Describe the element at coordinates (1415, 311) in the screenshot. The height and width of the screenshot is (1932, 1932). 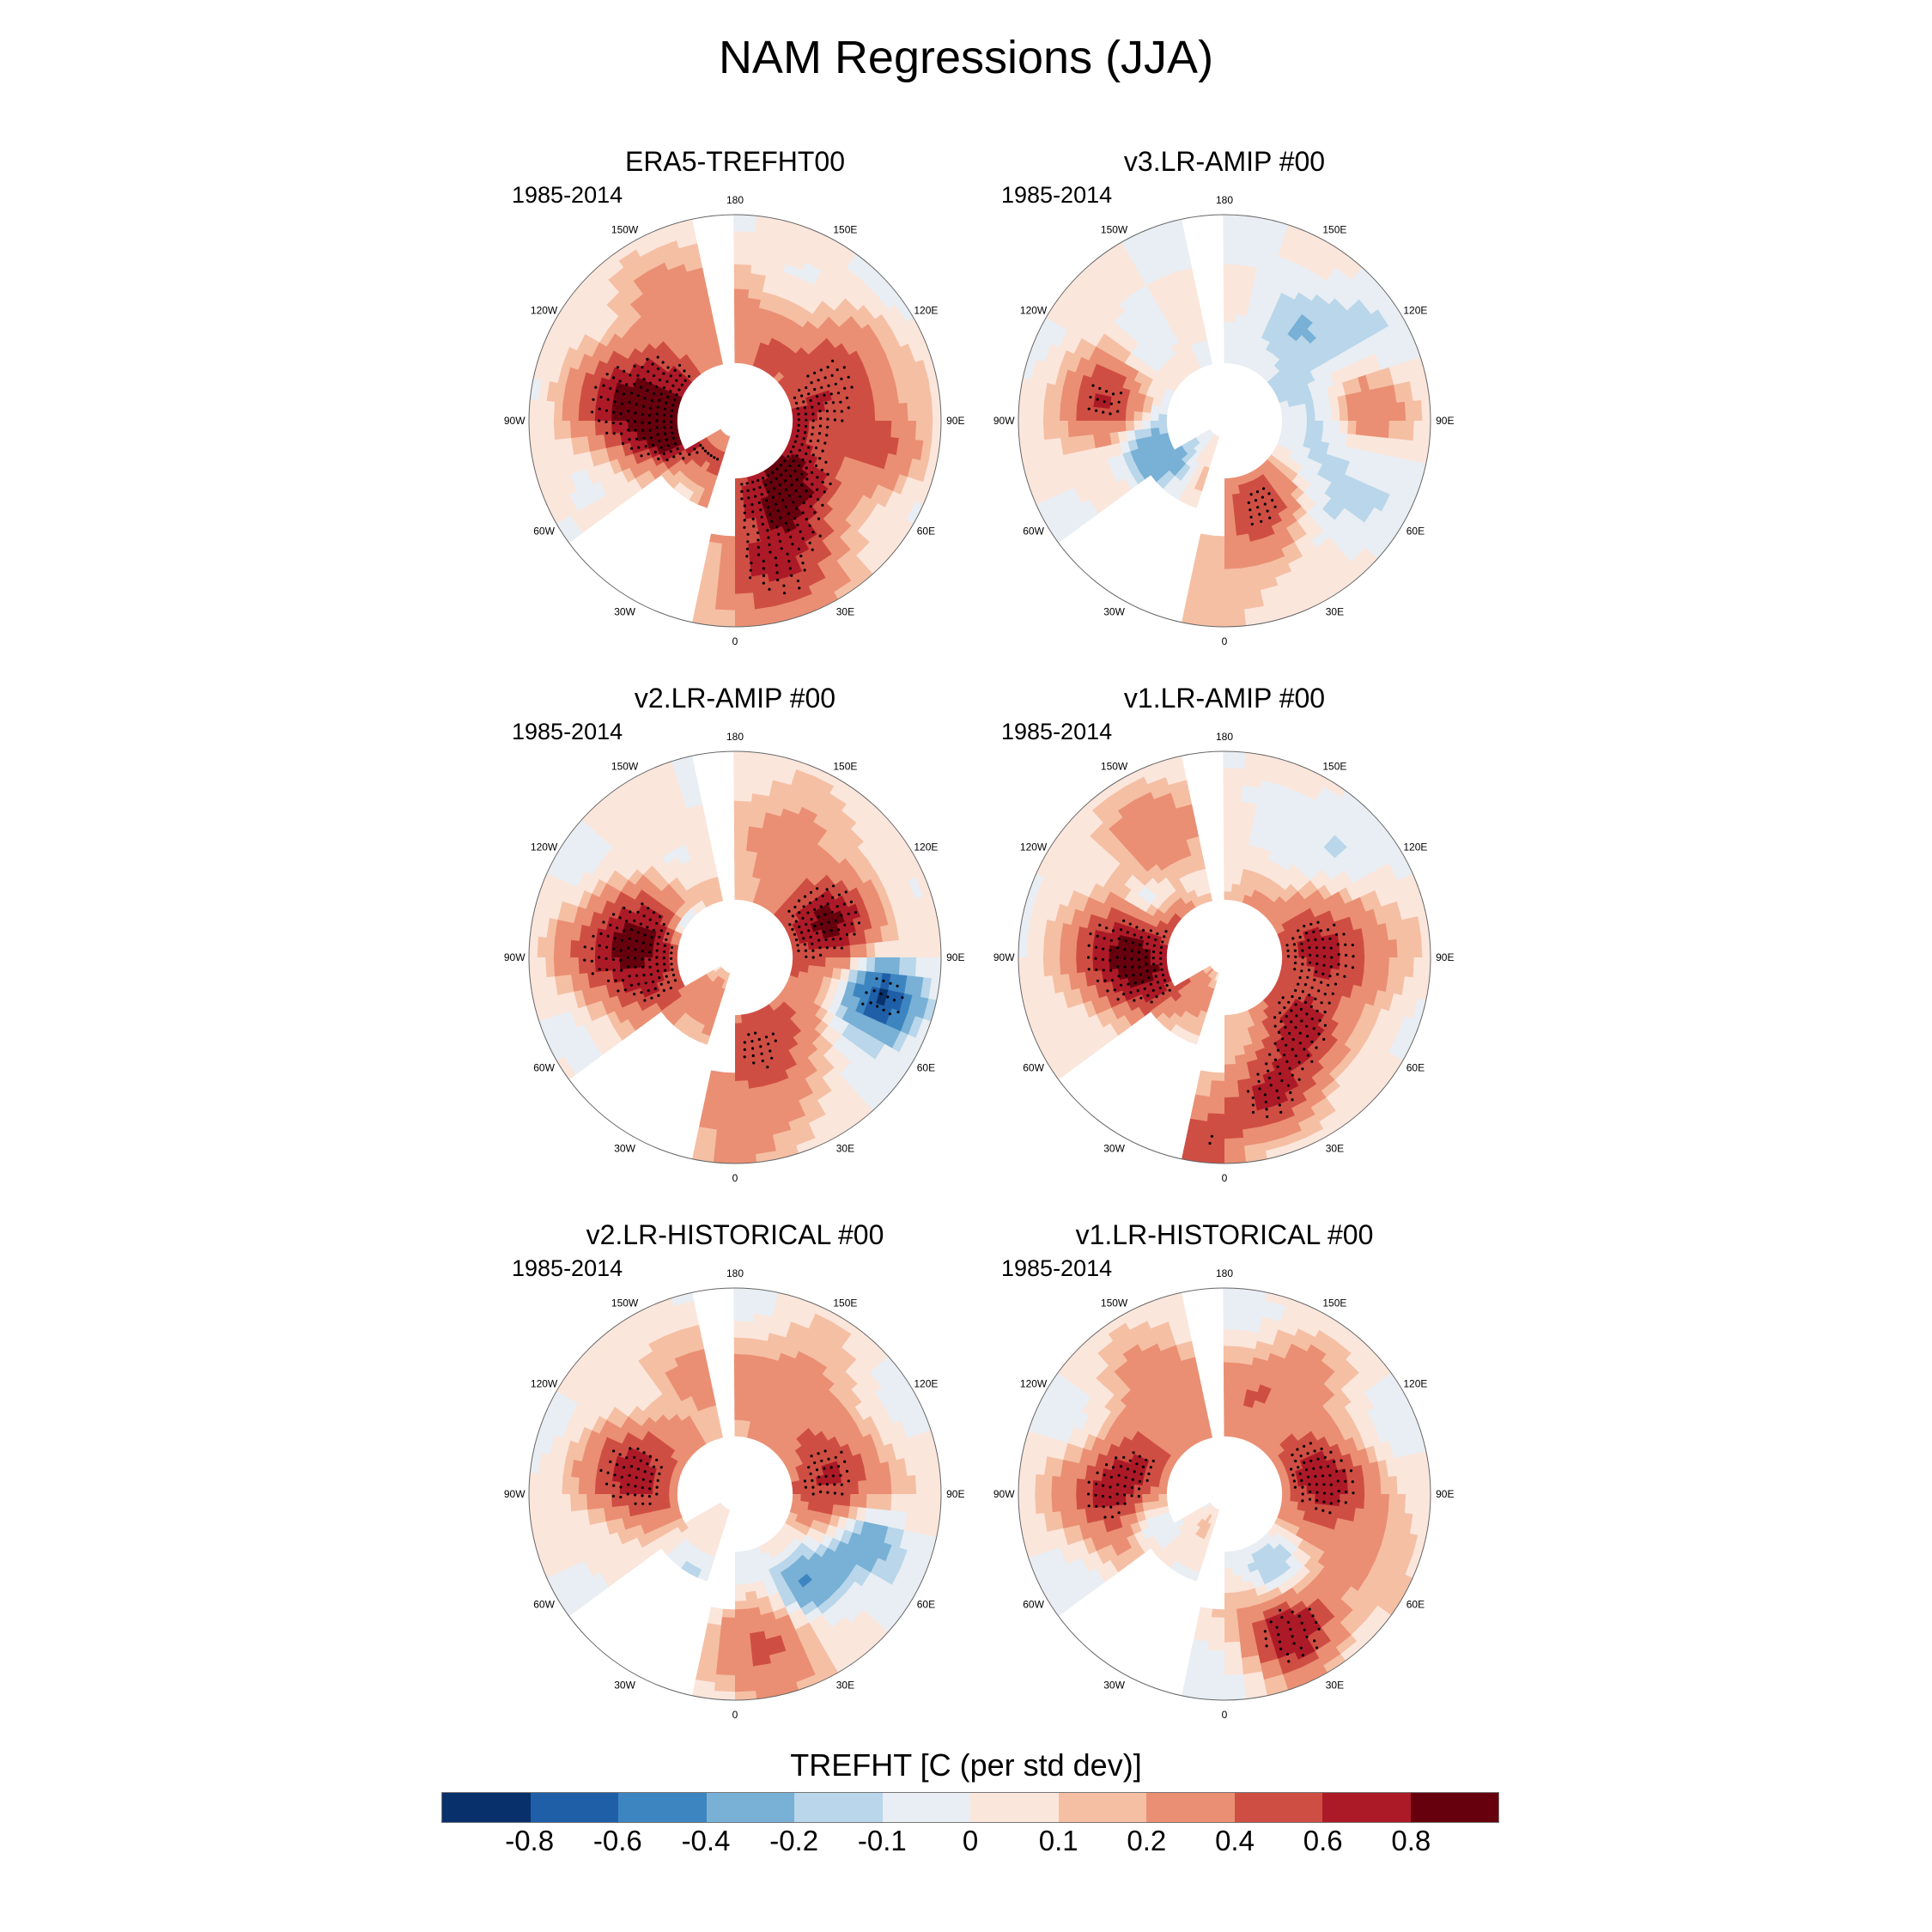
I see `longitude-label: 120E` at that location.